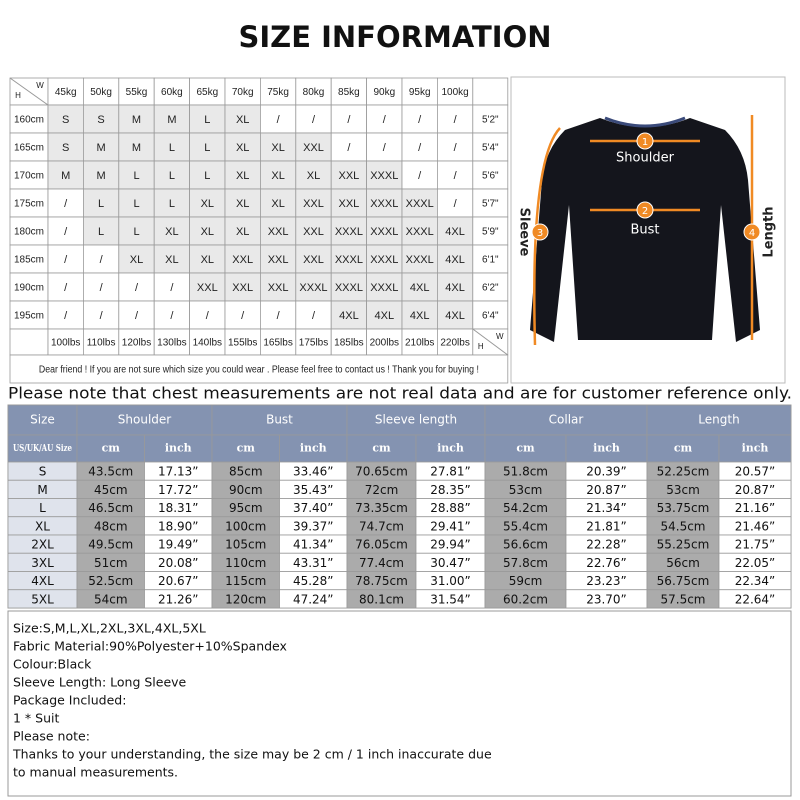 The width and height of the screenshot is (800, 800). I want to click on table-cell: 20.57”, so click(755, 472).